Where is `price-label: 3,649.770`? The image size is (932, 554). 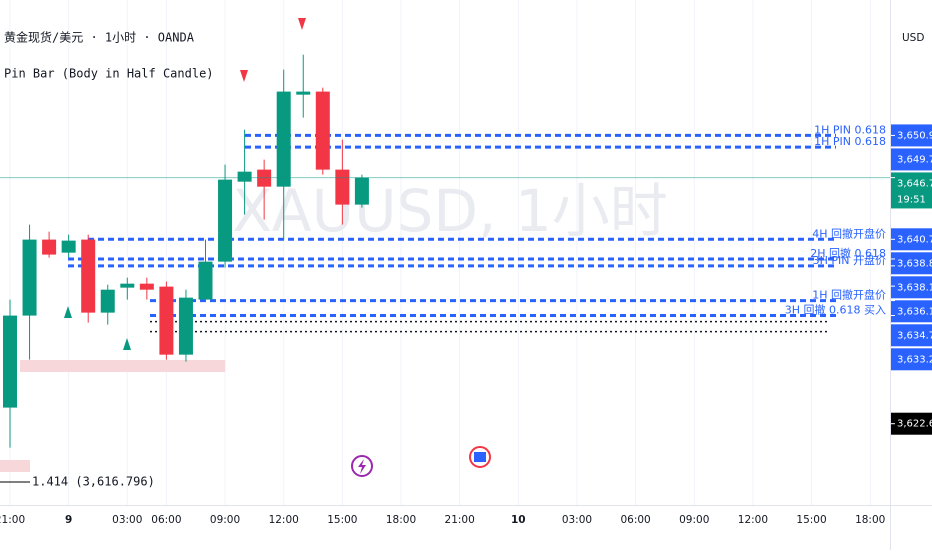 price-label: 3,649.770 is located at coordinates (914, 159).